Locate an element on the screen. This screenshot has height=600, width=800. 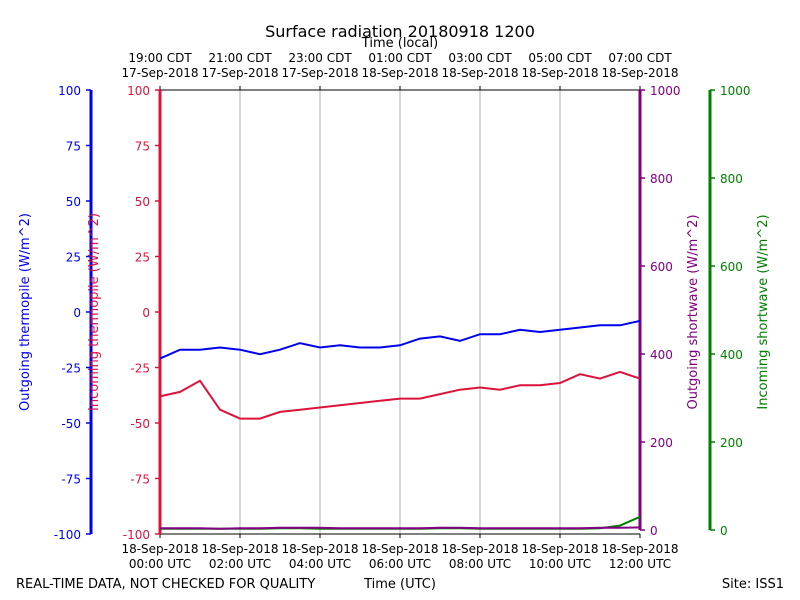
y-tick-label: 50 is located at coordinates (73, 202).